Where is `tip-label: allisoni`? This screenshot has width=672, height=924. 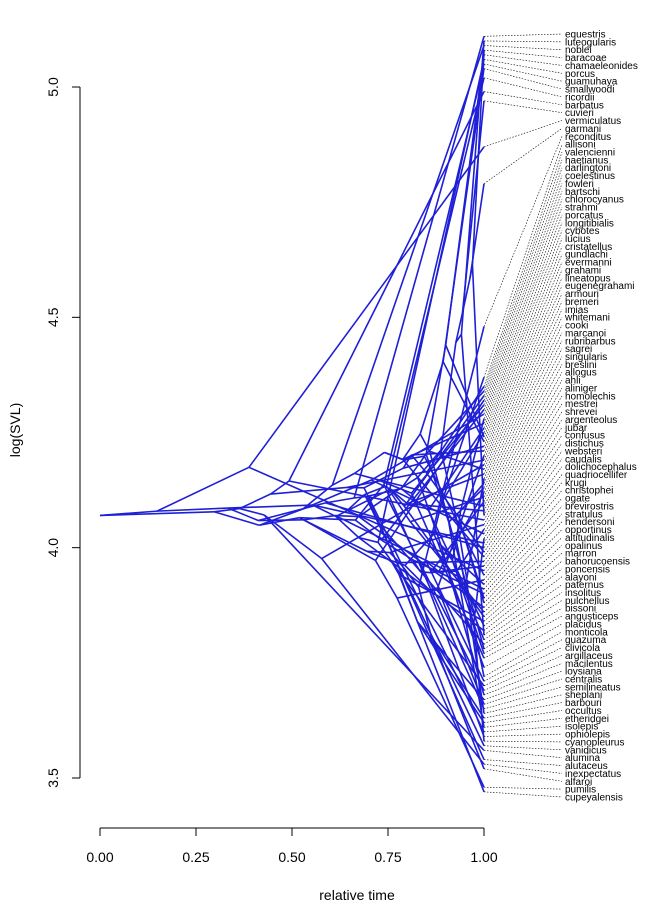 tip-label: allisoni is located at coordinates (580, 145).